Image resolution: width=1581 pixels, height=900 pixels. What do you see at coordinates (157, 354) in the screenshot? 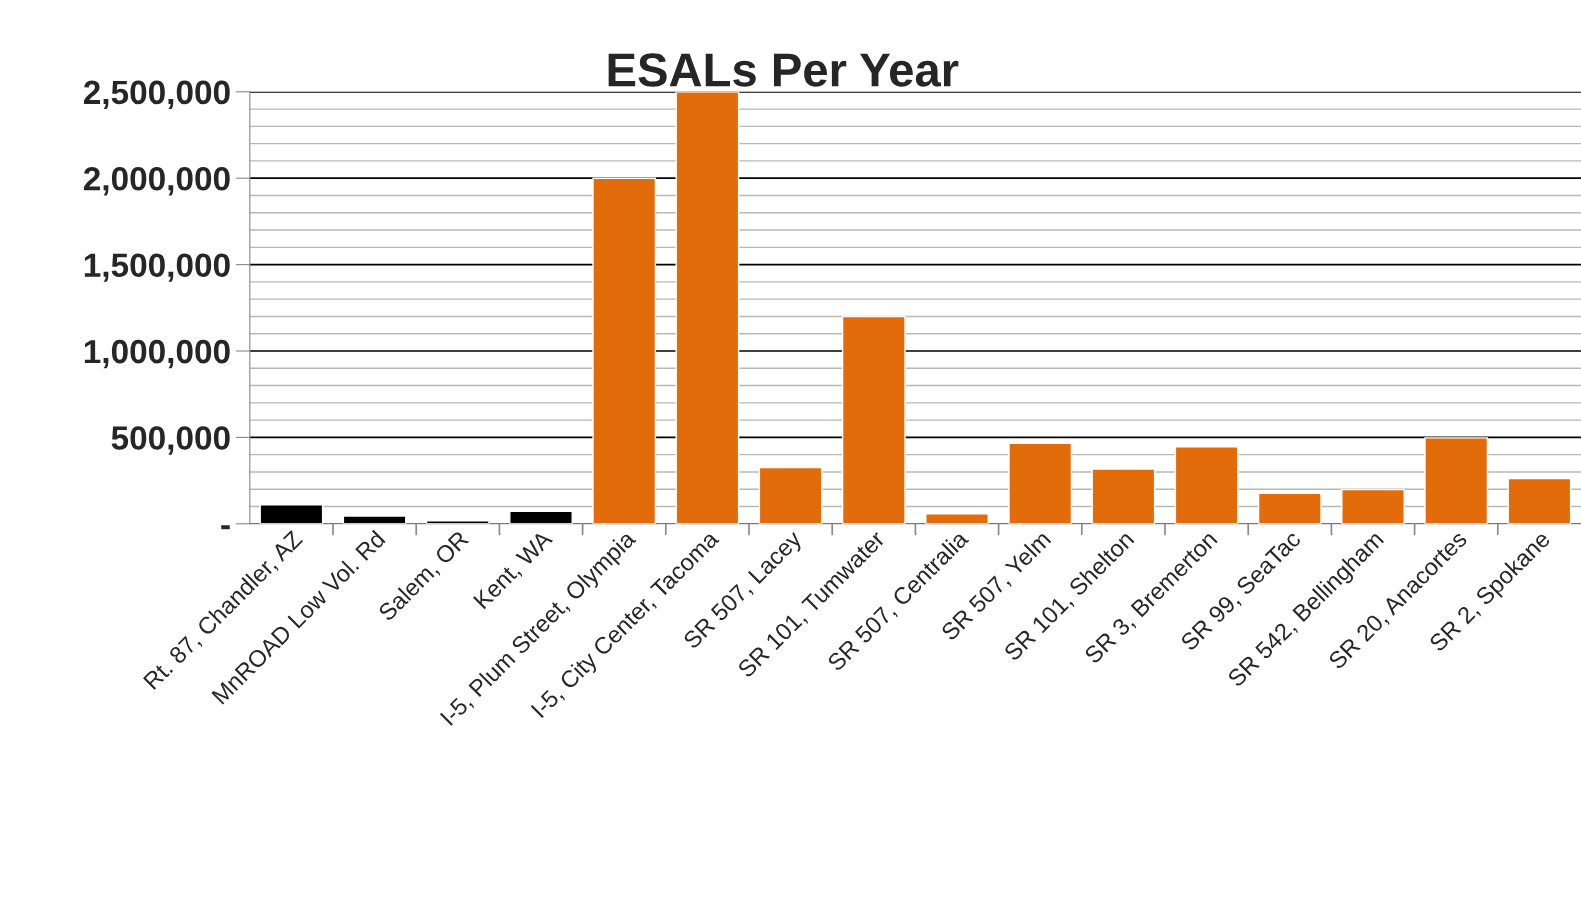
I see `y-tick-label: 1,000,000` at bounding box center [157, 354].